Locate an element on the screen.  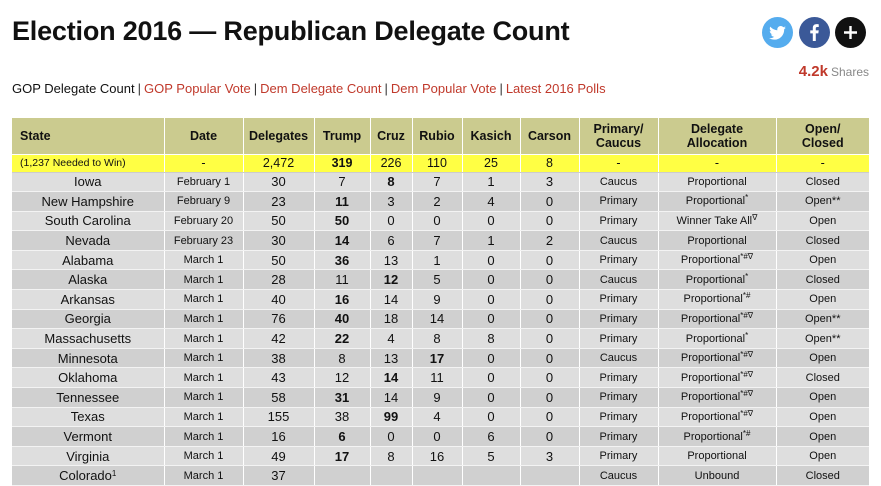
rubio-cell-text: 0 is located at coordinates (437, 221).